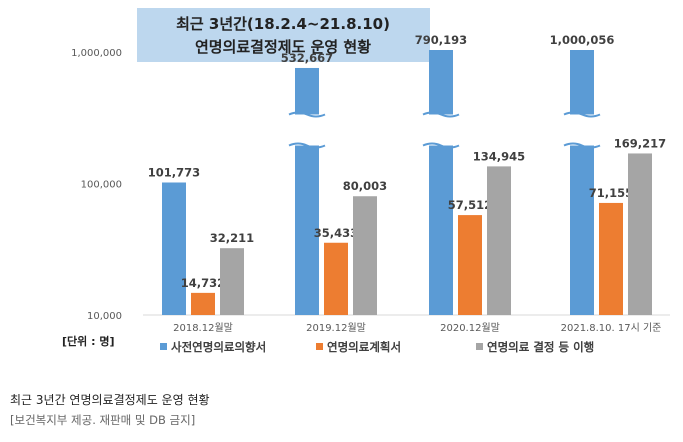 This screenshot has width=683, height=442. I want to click on chart-title-box: 최근 3년간(18.2.4~21.8.10) 연명의료결정제도 운영 현황, so click(283, 35).